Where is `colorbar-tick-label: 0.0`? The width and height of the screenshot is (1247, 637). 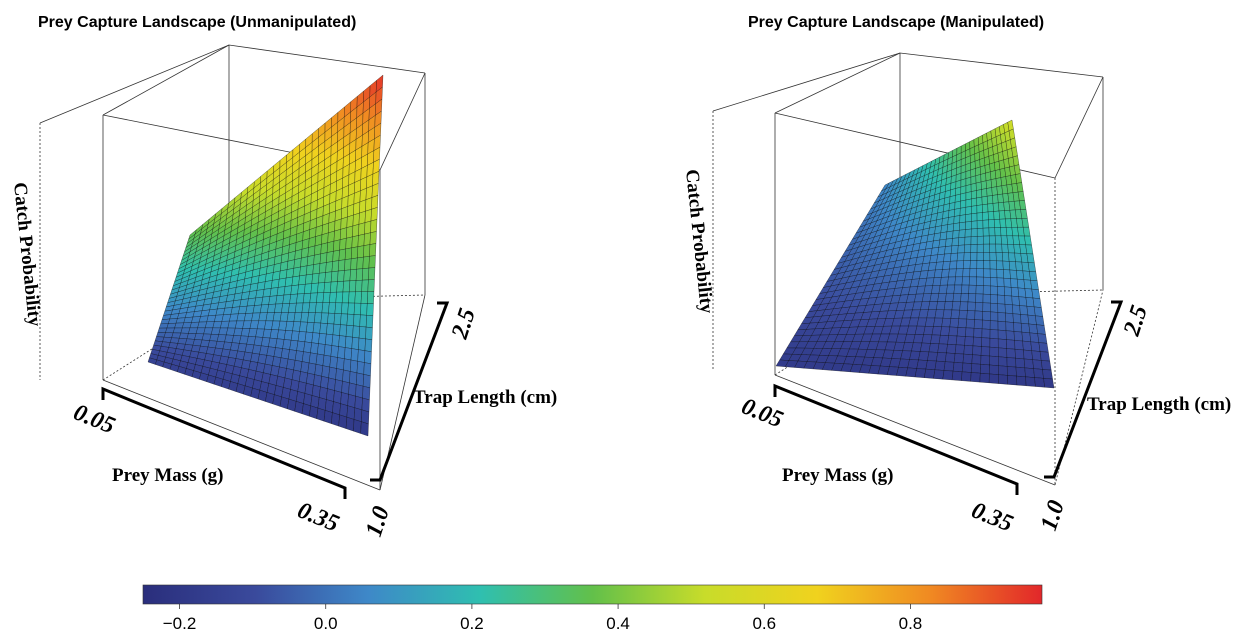 colorbar-tick-label: 0.0 is located at coordinates (326, 623).